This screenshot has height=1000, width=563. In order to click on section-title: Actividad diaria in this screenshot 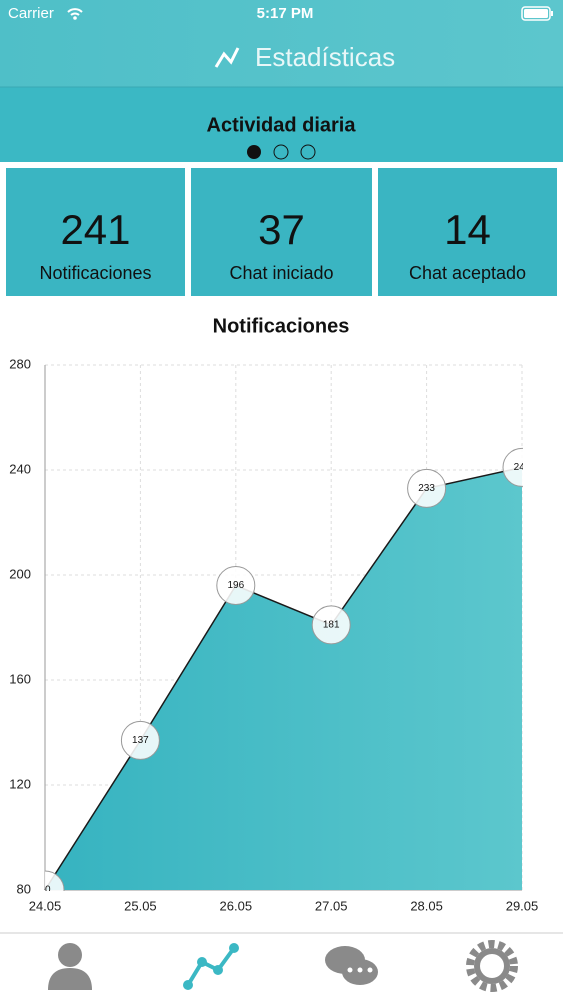, I will do `click(282, 125)`.